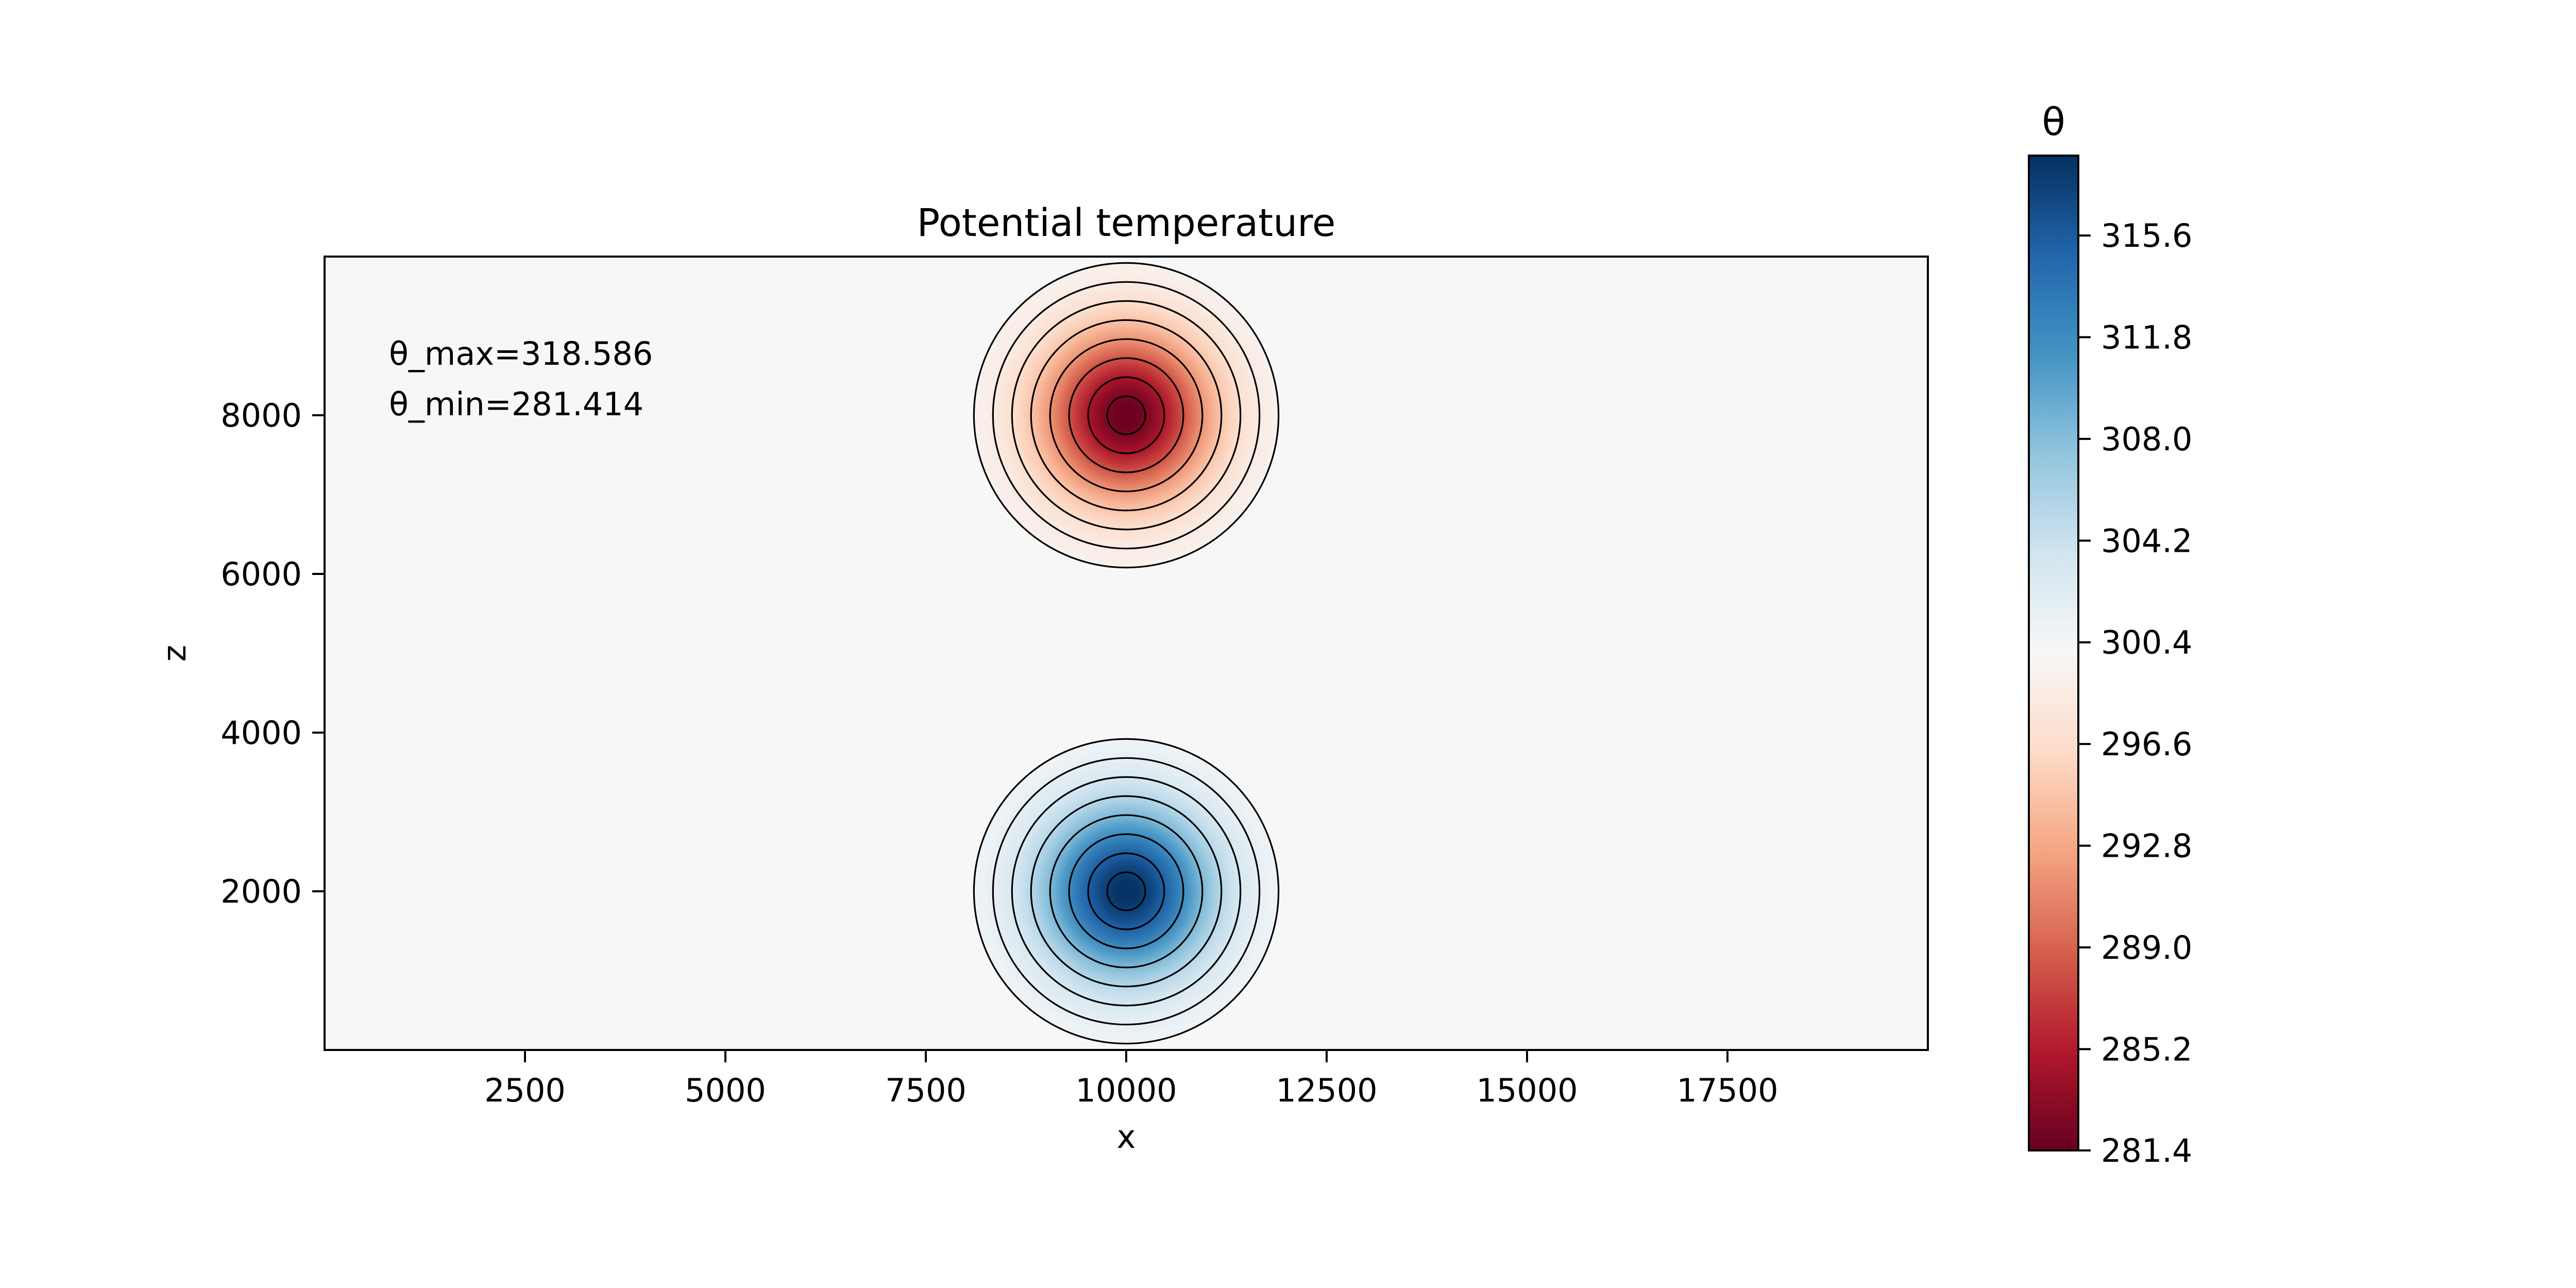 Image resolution: width=2576 pixels, height=1288 pixels. I want to click on y-tick-label: 8000, so click(261, 415).